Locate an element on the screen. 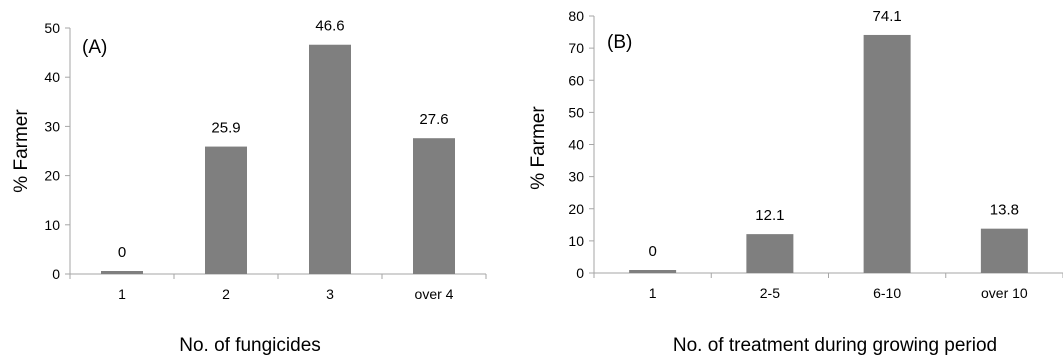 The height and width of the screenshot is (359, 1063). data-label: 27.6 is located at coordinates (433, 119).